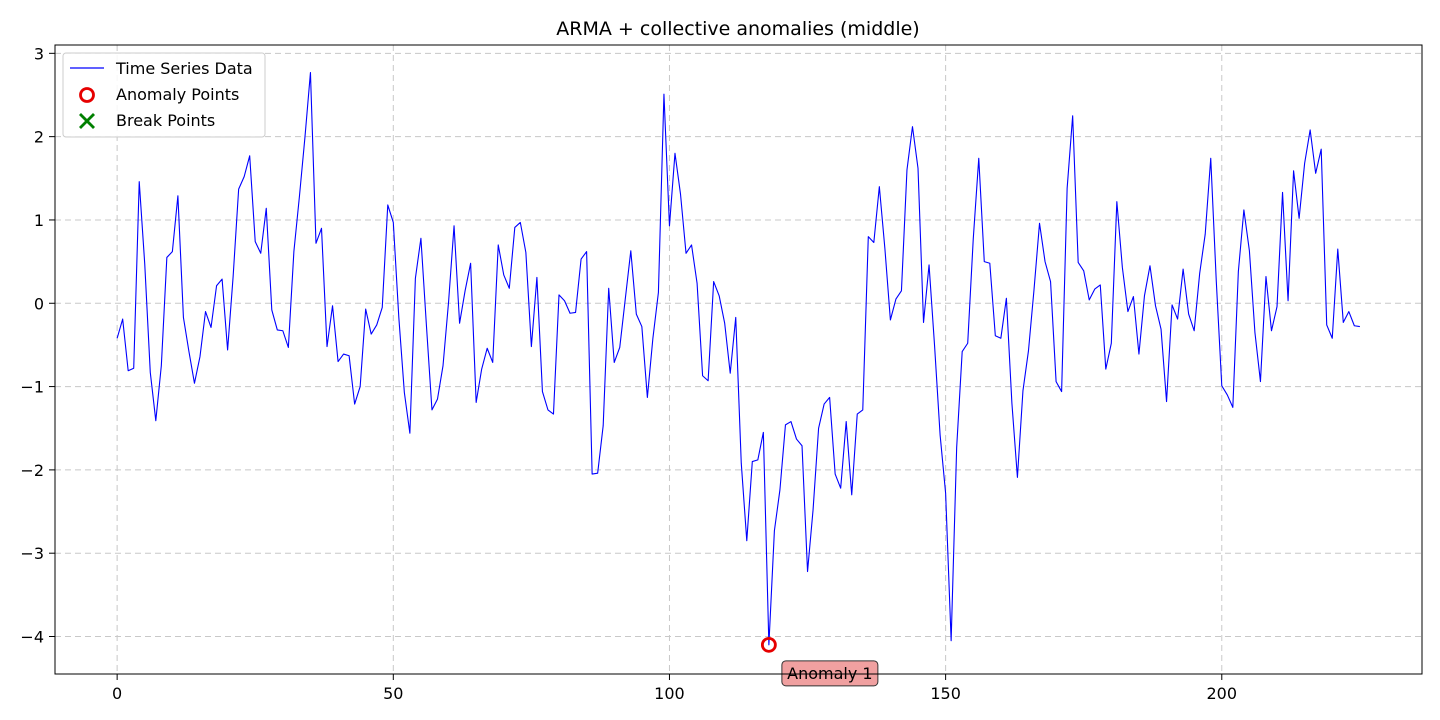 This screenshot has width=1440, height=720. I want to click on y-tick-label: 0, so click(39, 303).